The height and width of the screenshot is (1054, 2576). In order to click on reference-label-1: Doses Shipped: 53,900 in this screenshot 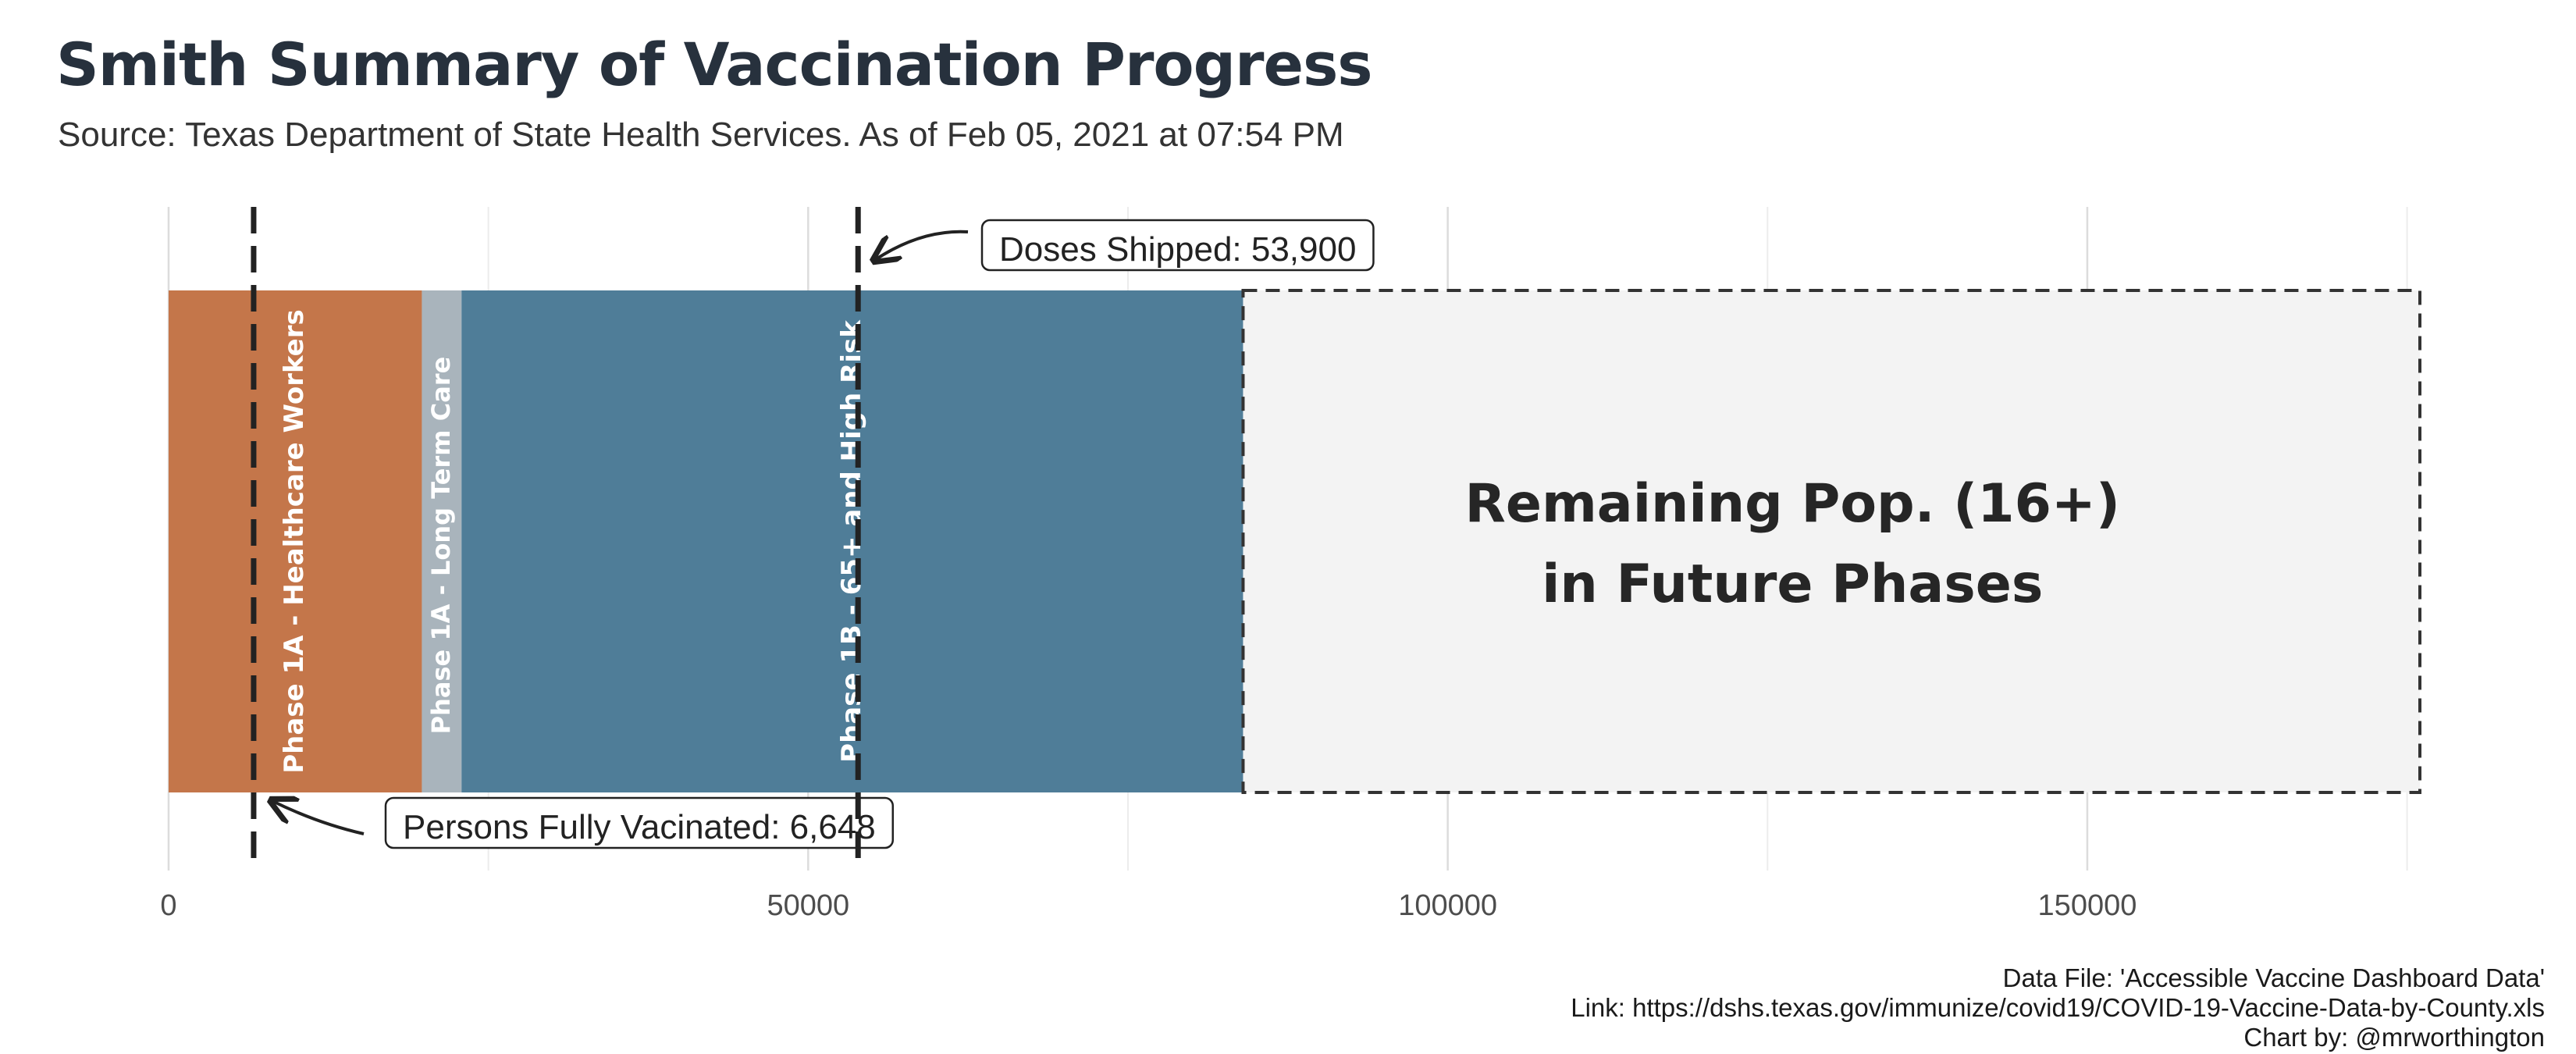, I will do `click(1177, 249)`.